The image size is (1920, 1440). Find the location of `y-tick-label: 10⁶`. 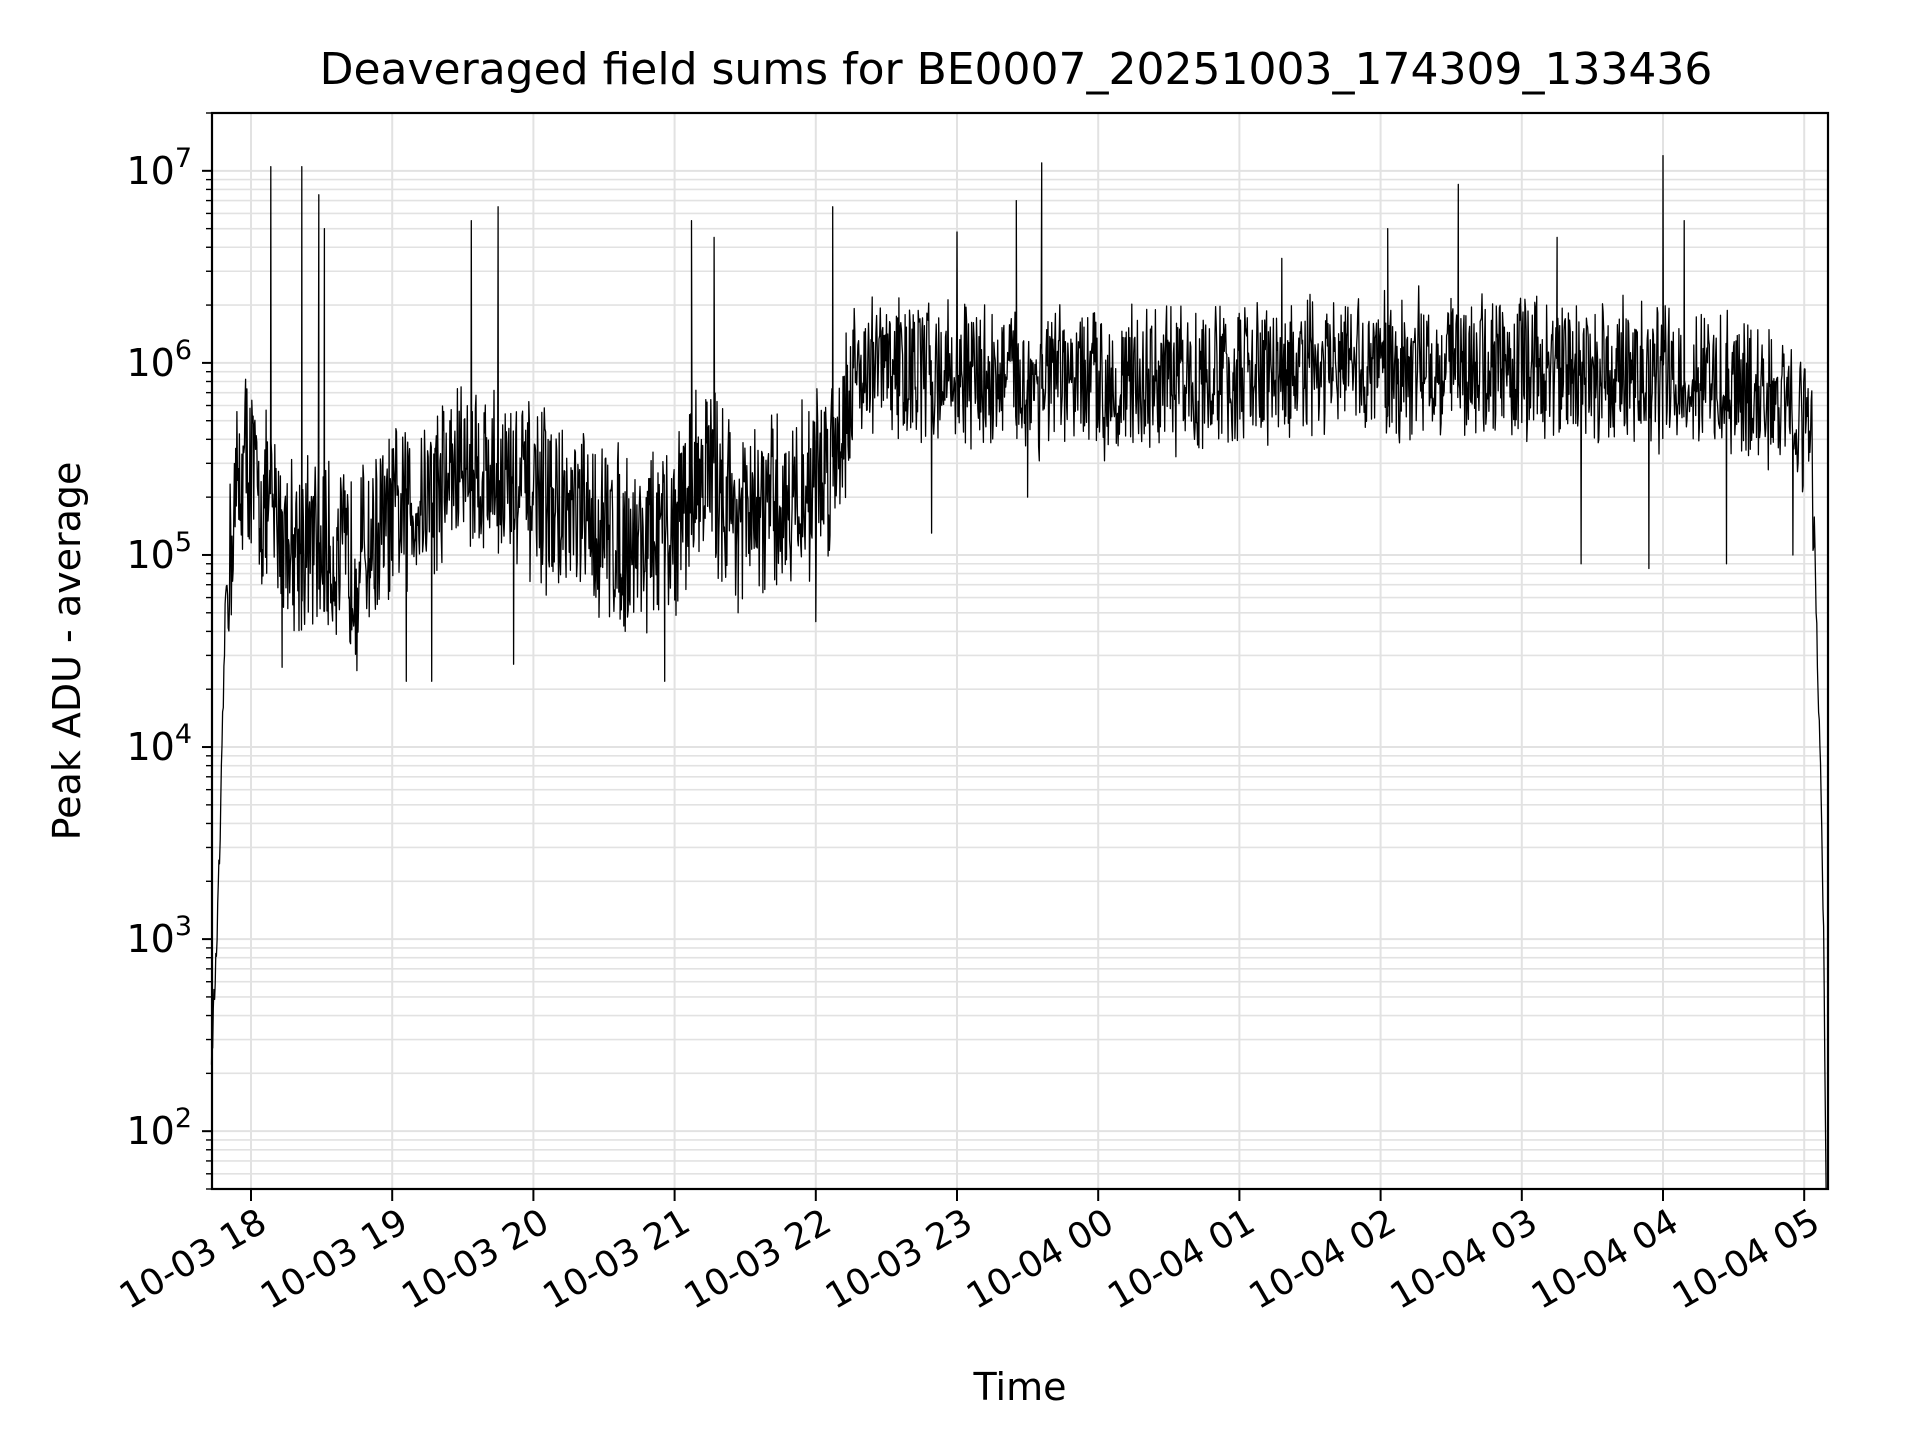

y-tick-label: 10⁶ is located at coordinates (159, 360).